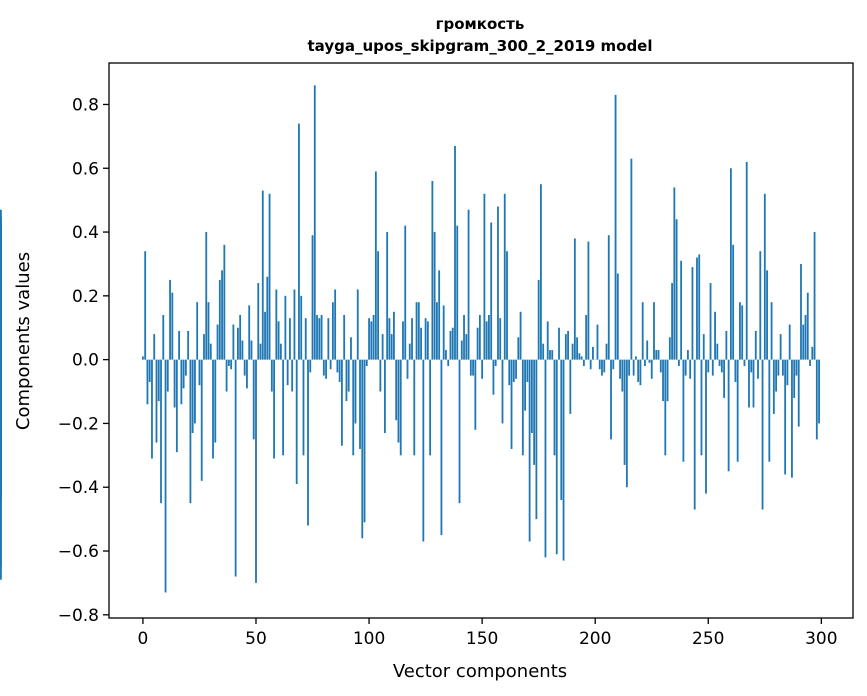 This screenshot has height=696, width=867. What do you see at coordinates (488, 633) in the screenshot?
I see `x-axis-ticks: 0 50 100 150 200 250 300` at bounding box center [488, 633].